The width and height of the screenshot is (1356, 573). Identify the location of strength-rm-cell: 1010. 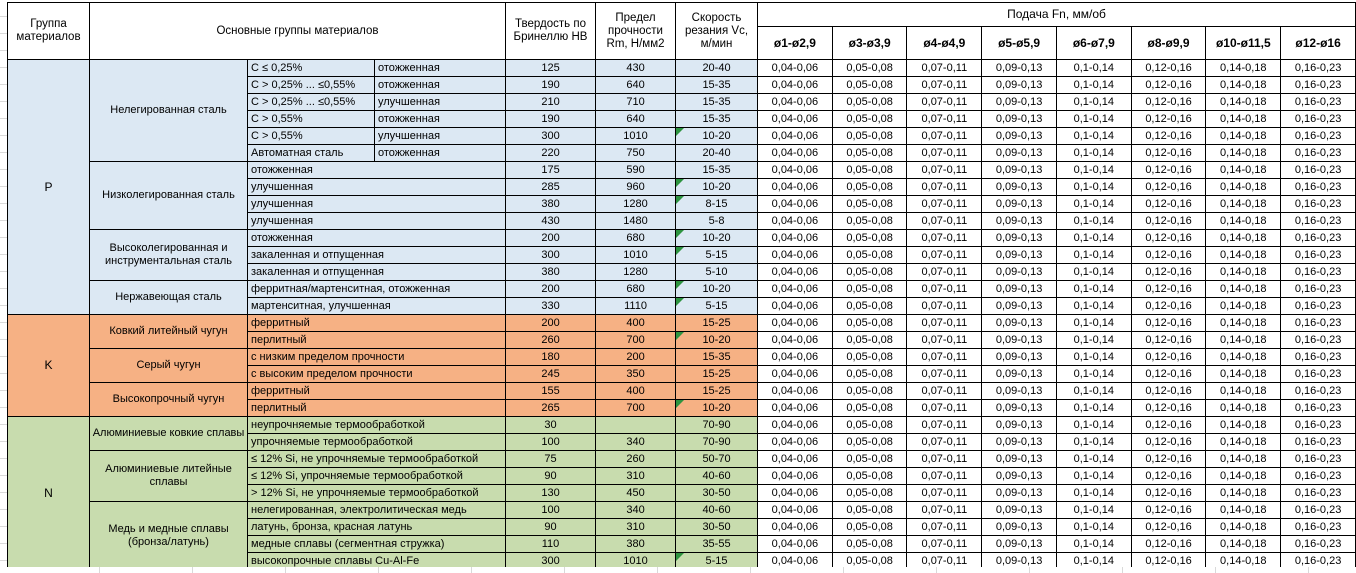
(636, 136).